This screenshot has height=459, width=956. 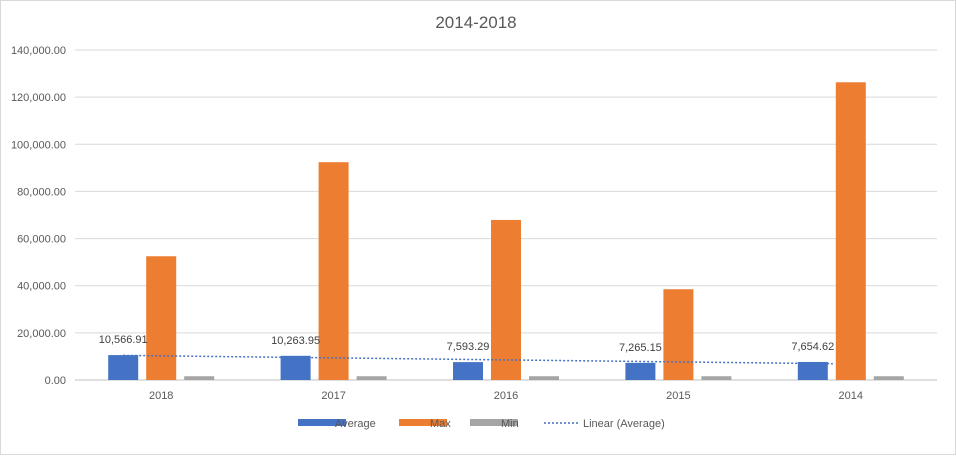 I want to click on bar-min-2018, so click(x=199, y=378).